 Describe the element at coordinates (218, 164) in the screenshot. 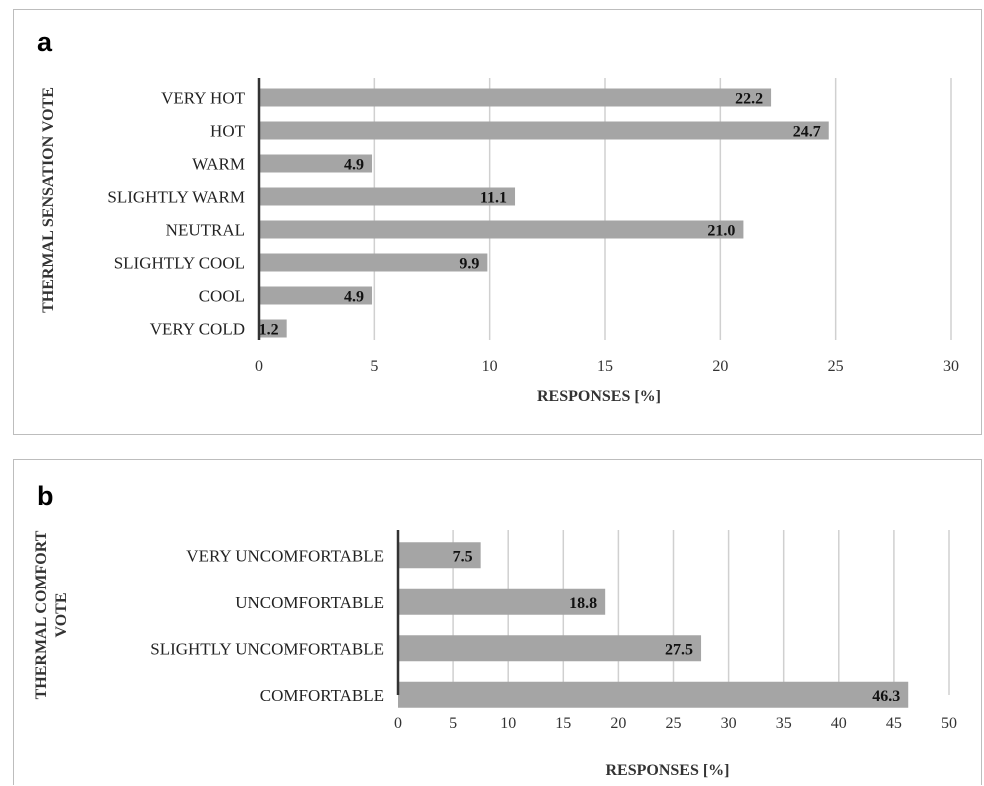

I see `category-label-a-2: WARM` at that location.